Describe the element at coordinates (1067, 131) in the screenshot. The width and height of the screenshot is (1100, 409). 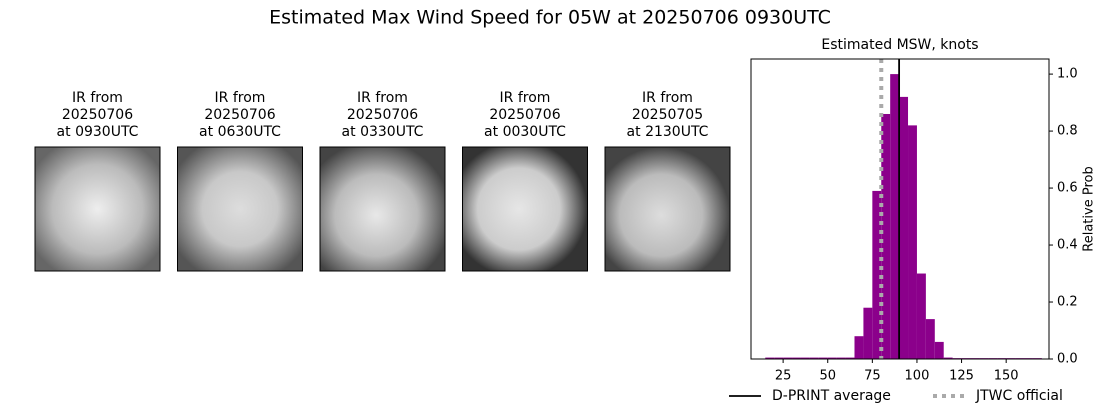
I see `y-tick-label: 0.8` at that location.